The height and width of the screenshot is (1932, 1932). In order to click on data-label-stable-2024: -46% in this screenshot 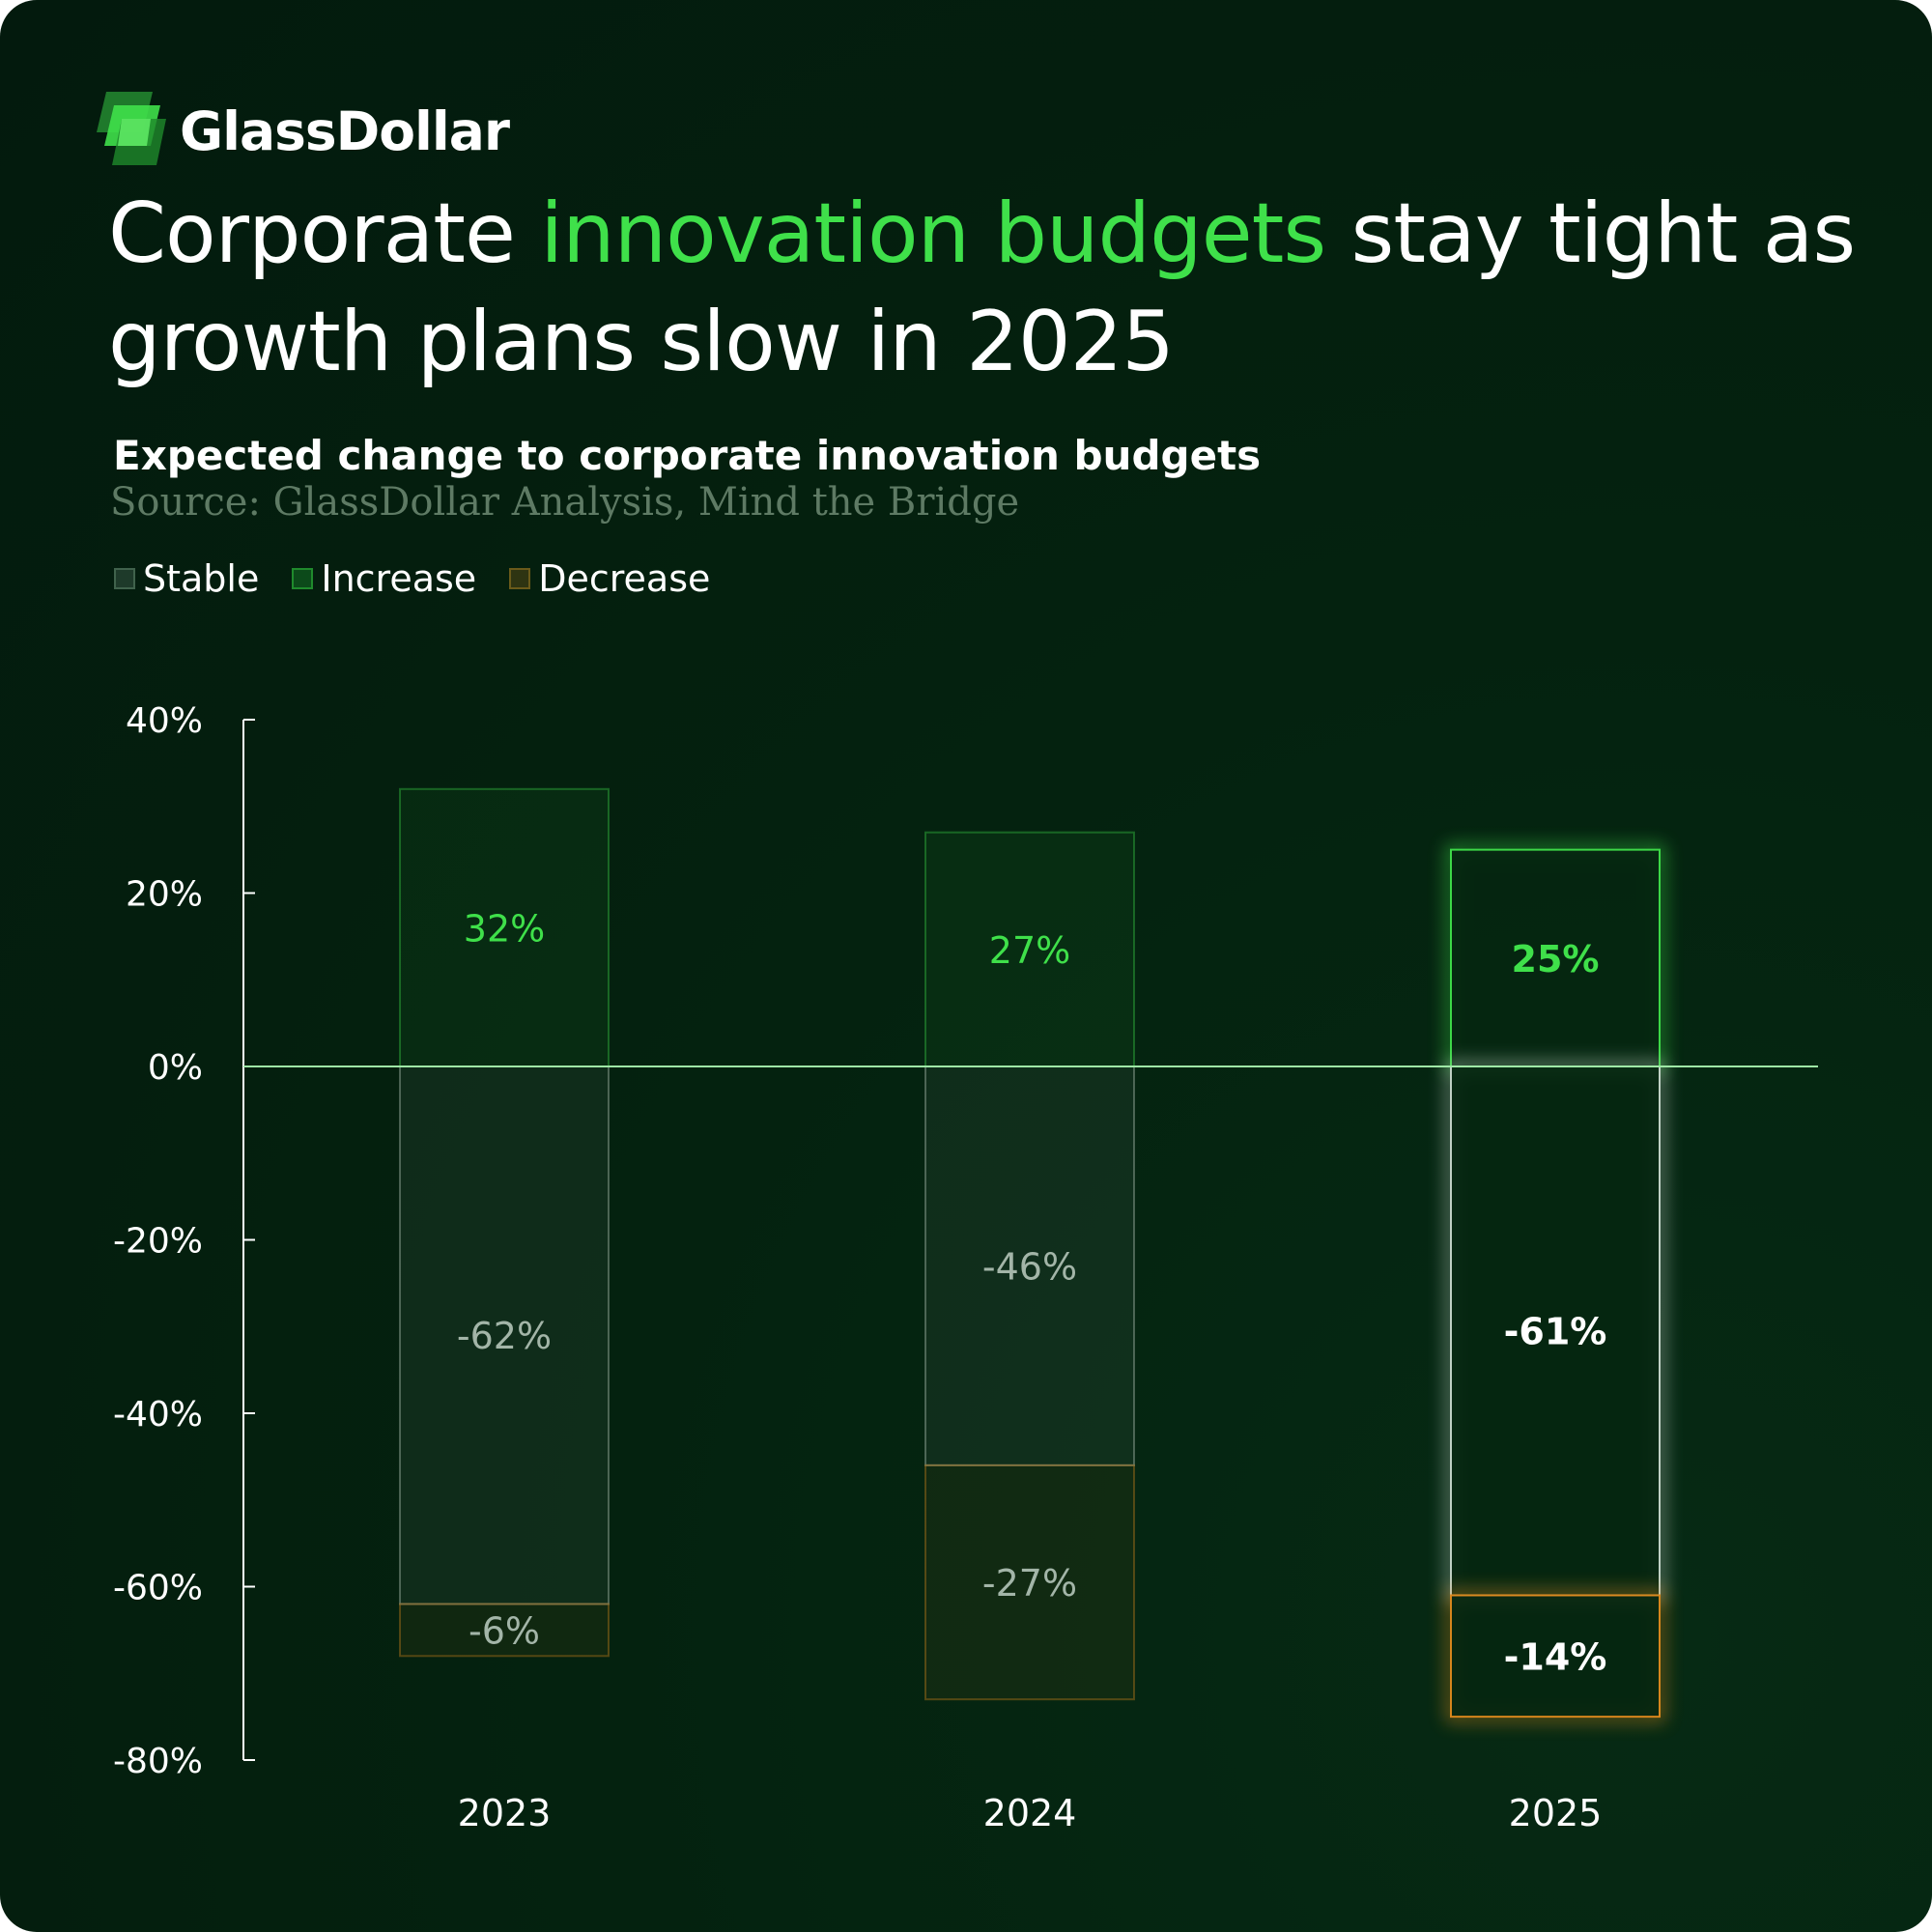, I will do `click(1029, 1266)`.